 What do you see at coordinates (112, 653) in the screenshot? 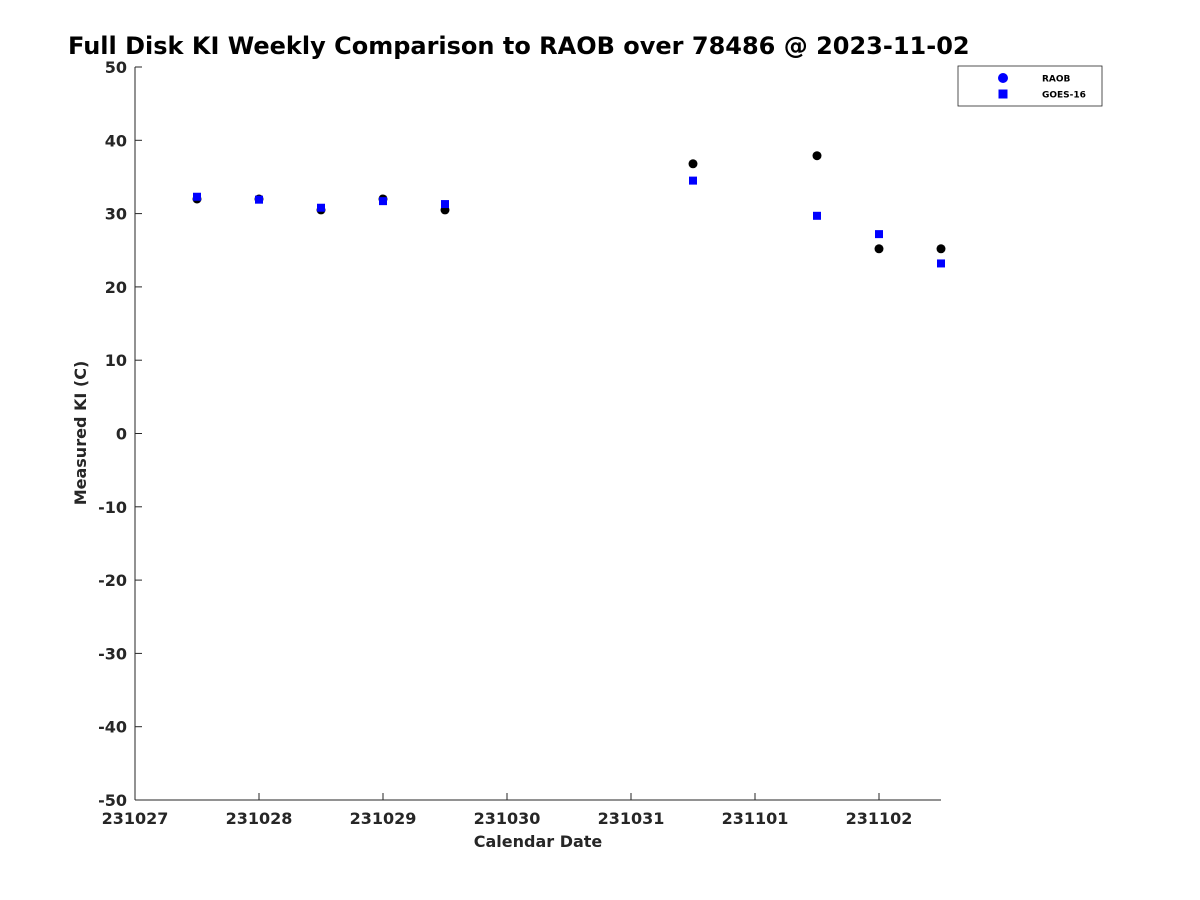
I see `y-tick-label: -30` at bounding box center [112, 653].